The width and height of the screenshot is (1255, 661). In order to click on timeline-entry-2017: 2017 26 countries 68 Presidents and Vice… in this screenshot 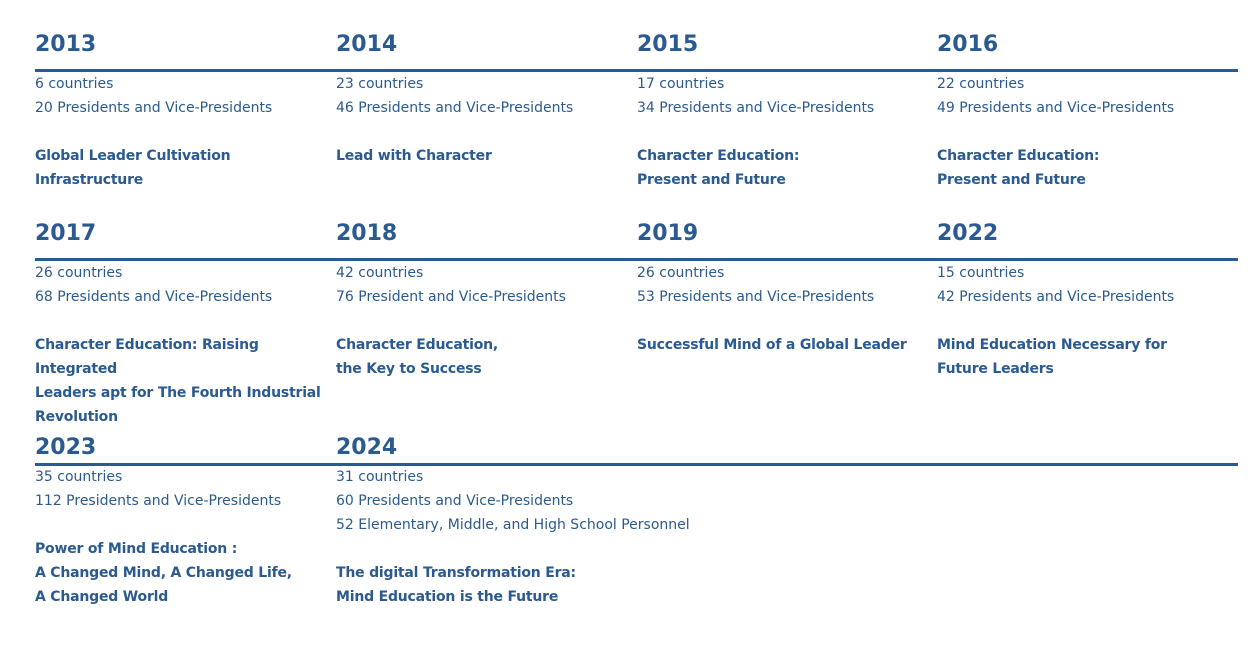, I will do `click(185, 307)`.